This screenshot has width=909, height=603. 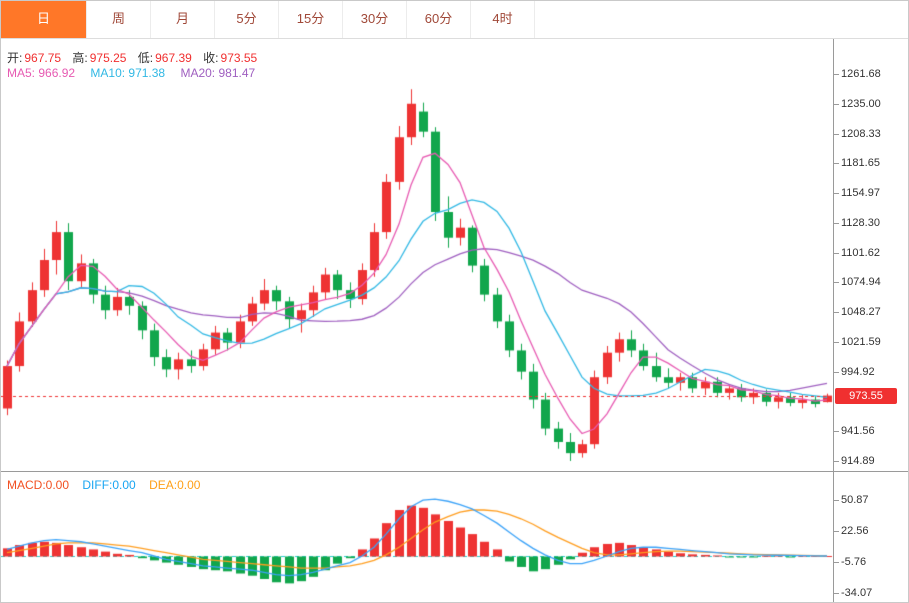 I want to click on last-price-tag: 973.55, so click(x=866, y=395).